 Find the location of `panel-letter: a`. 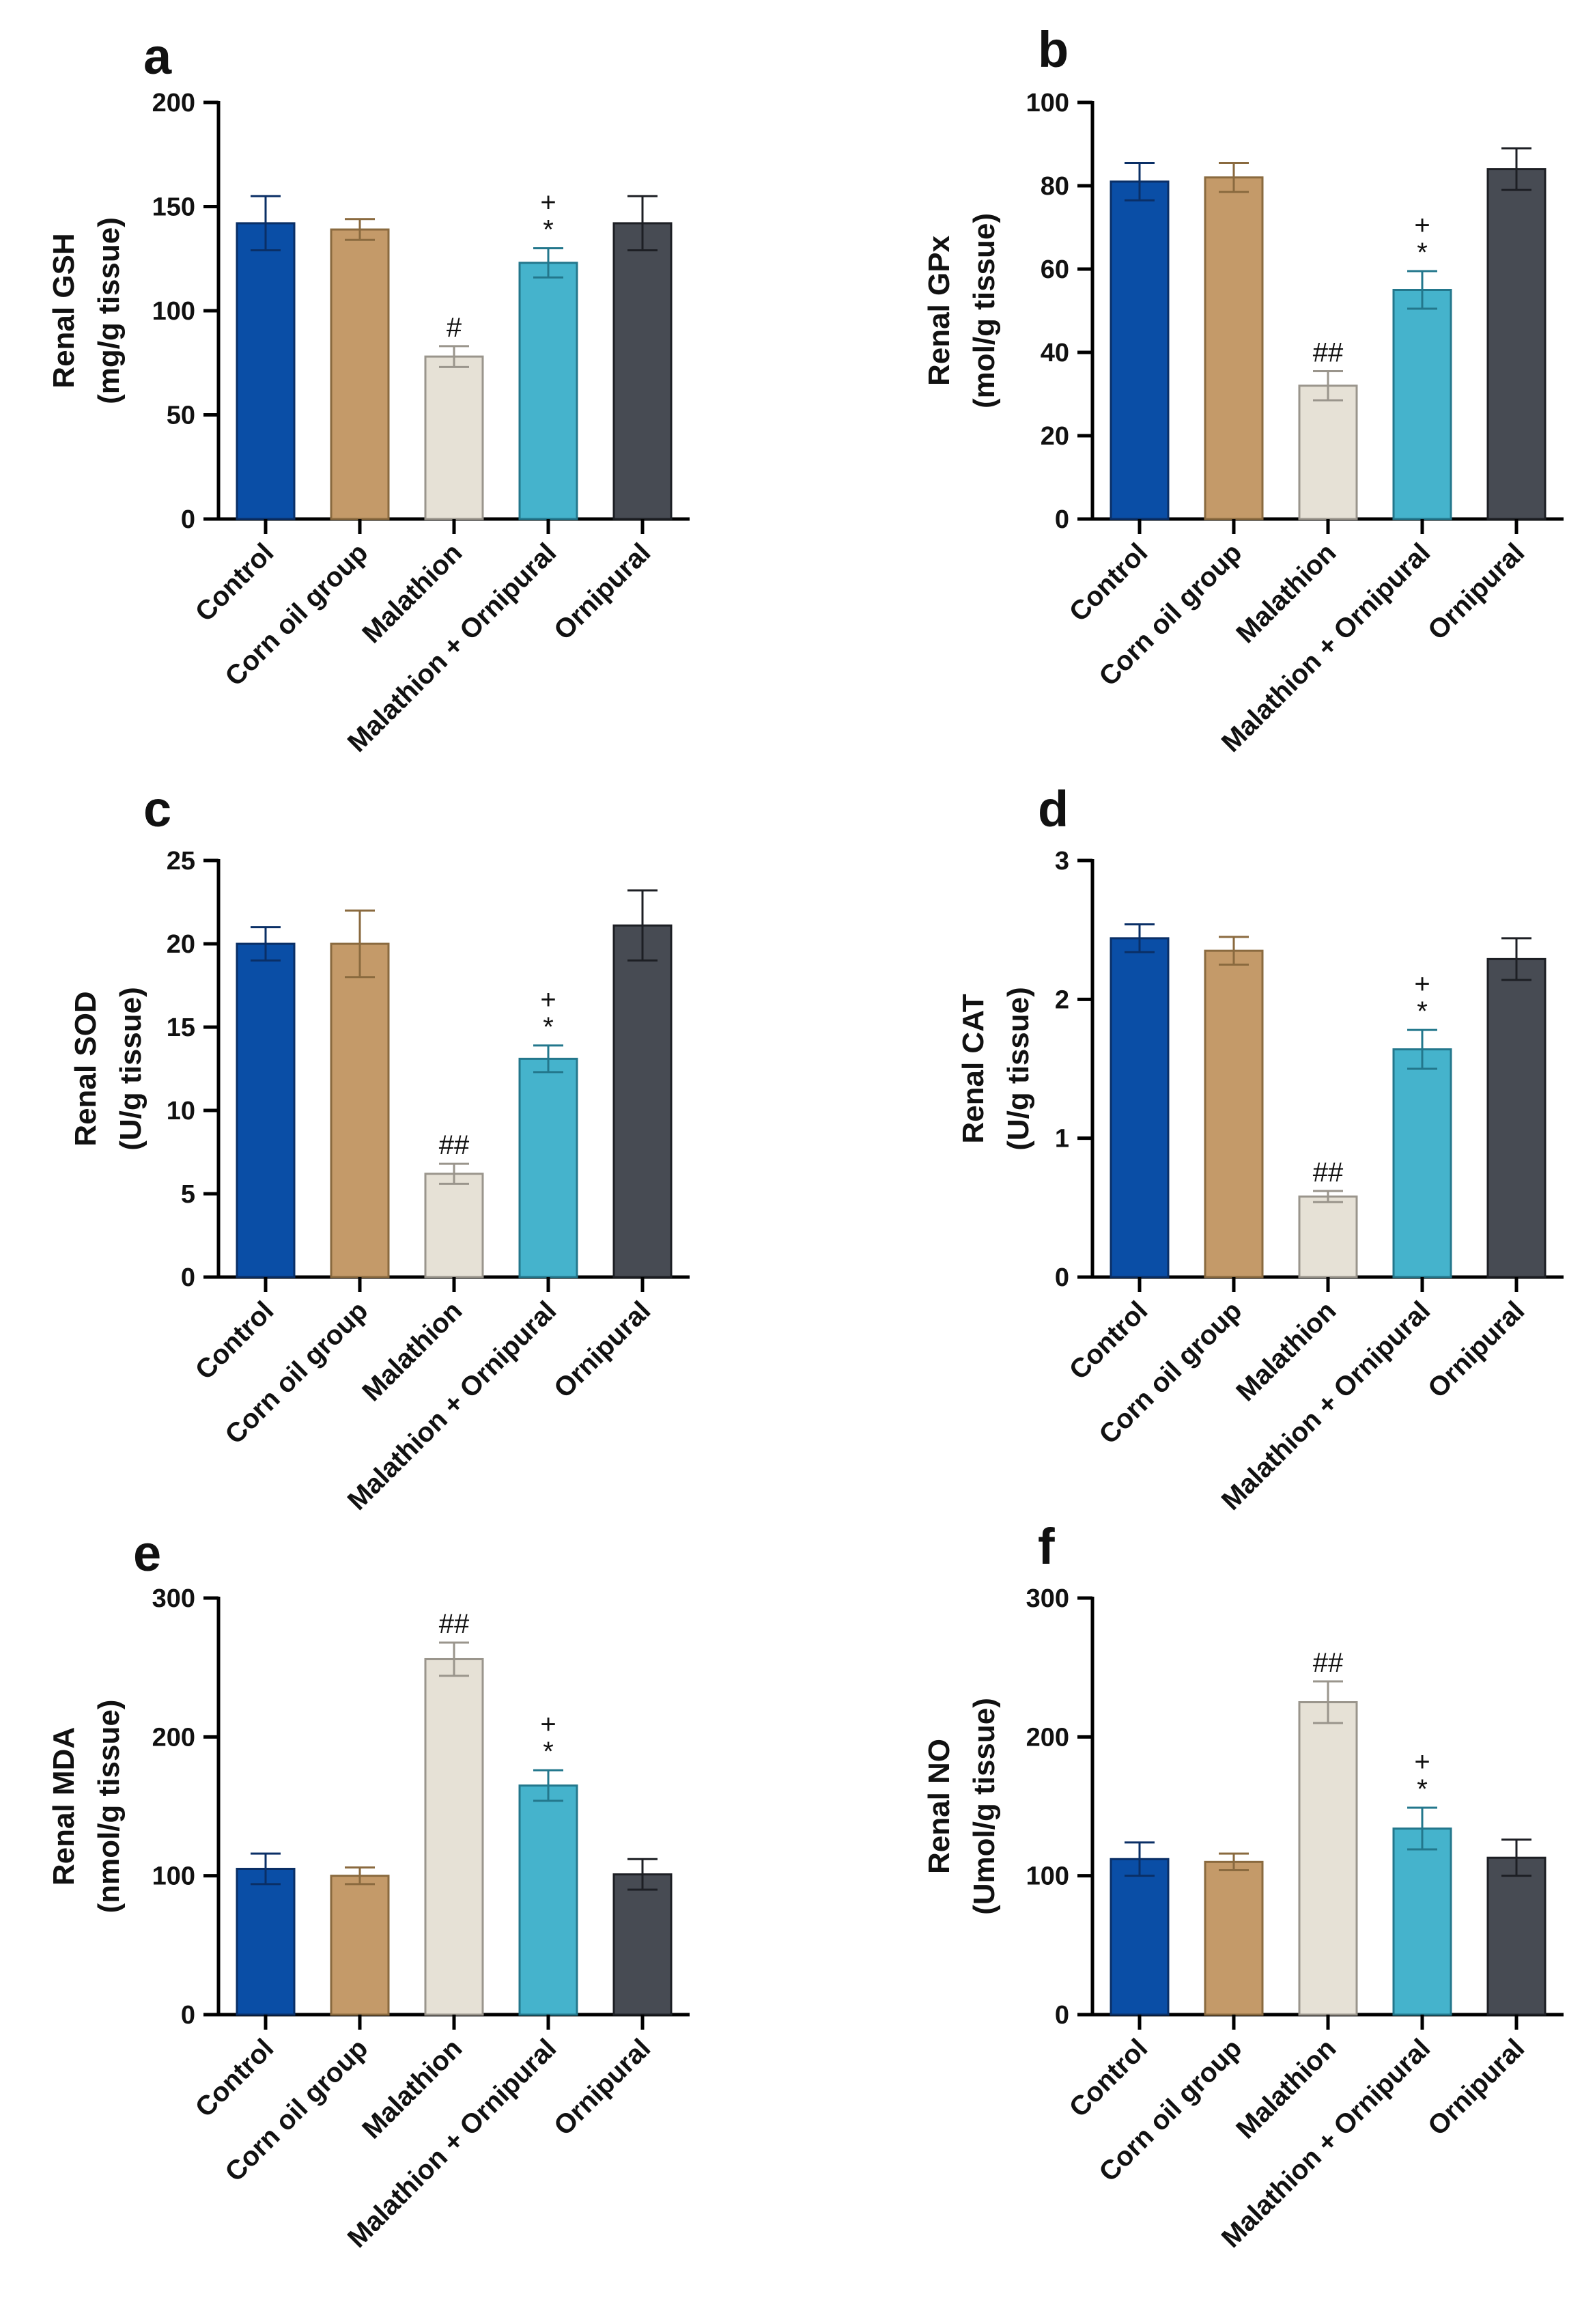

panel-letter: a is located at coordinates (157, 56).